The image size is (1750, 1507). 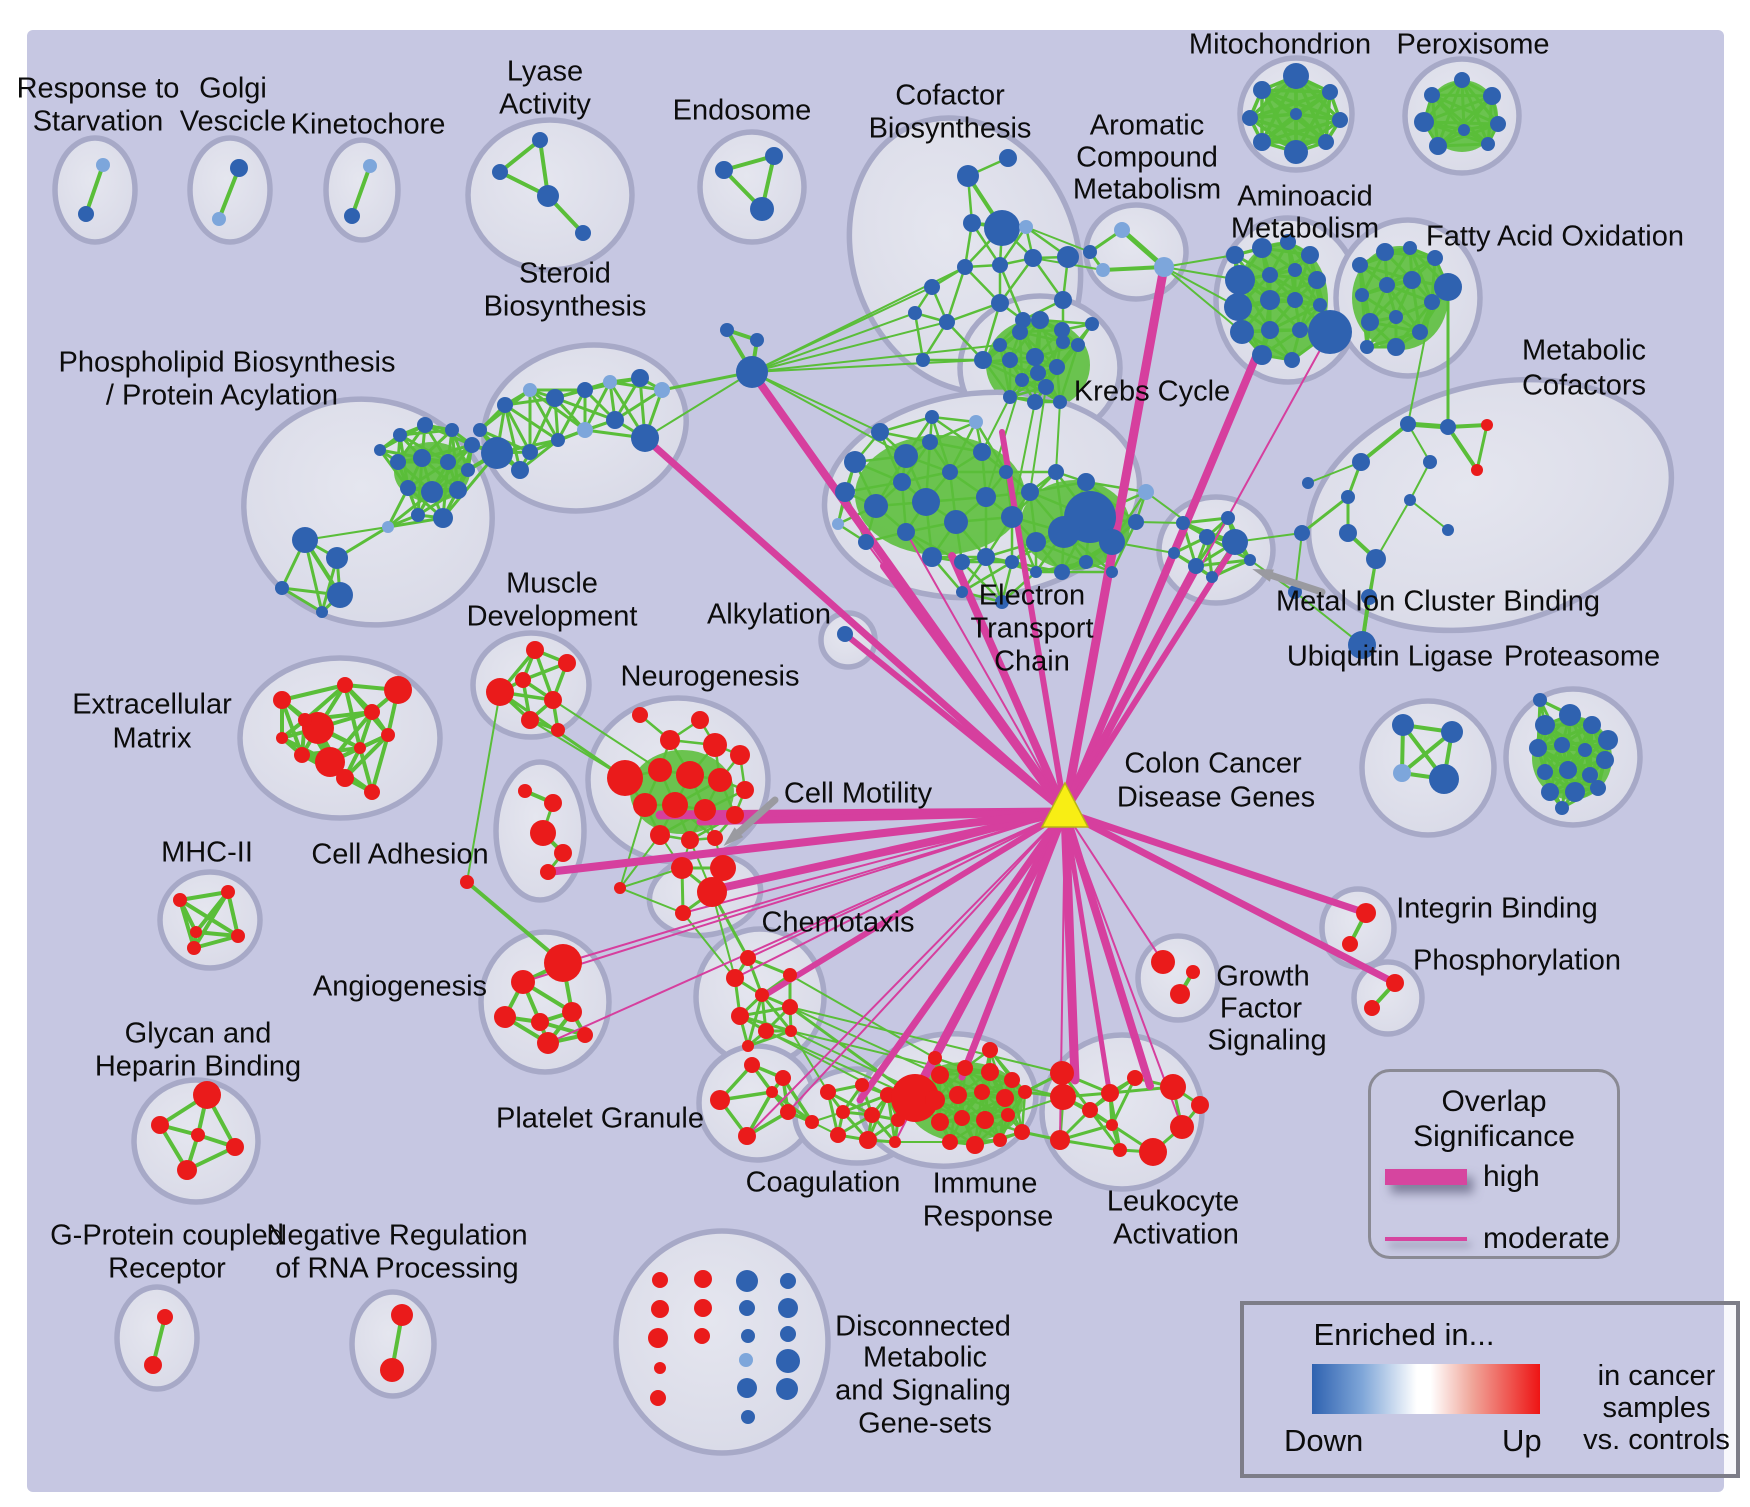 What do you see at coordinates (583, 233) in the screenshot?
I see `gene-set-node-lyase-activity` at bounding box center [583, 233].